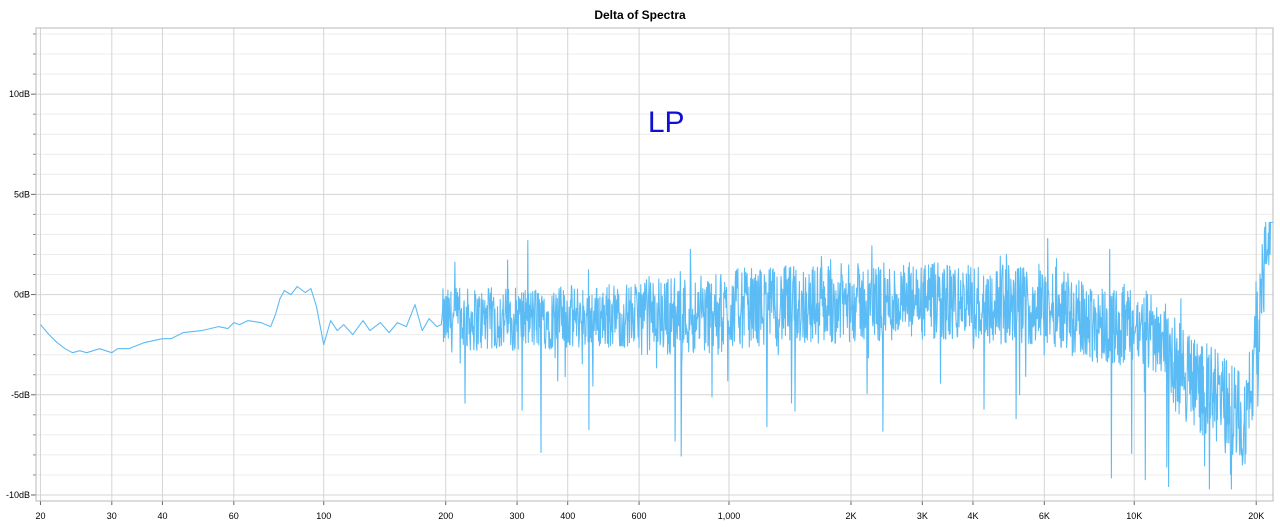 The image size is (1280, 527). What do you see at coordinates (18, 495) in the screenshot?
I see `y-tick-label: -10dB` at bounding box center [18, 495].